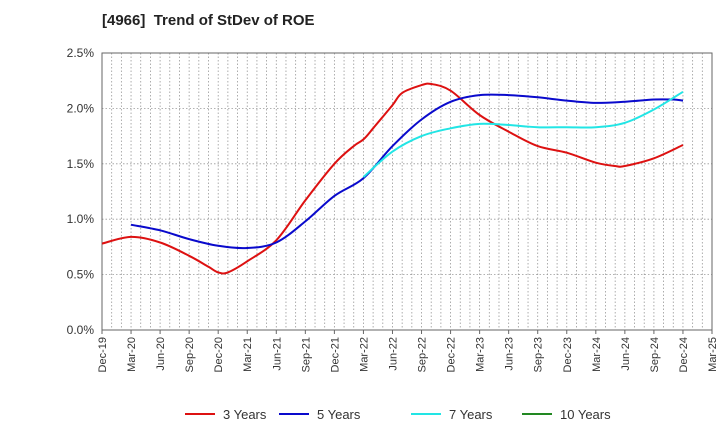  Describe the element at coordinates (190, 354) in the screenshot. I see `x-tick-label: Sep-20` at that location.